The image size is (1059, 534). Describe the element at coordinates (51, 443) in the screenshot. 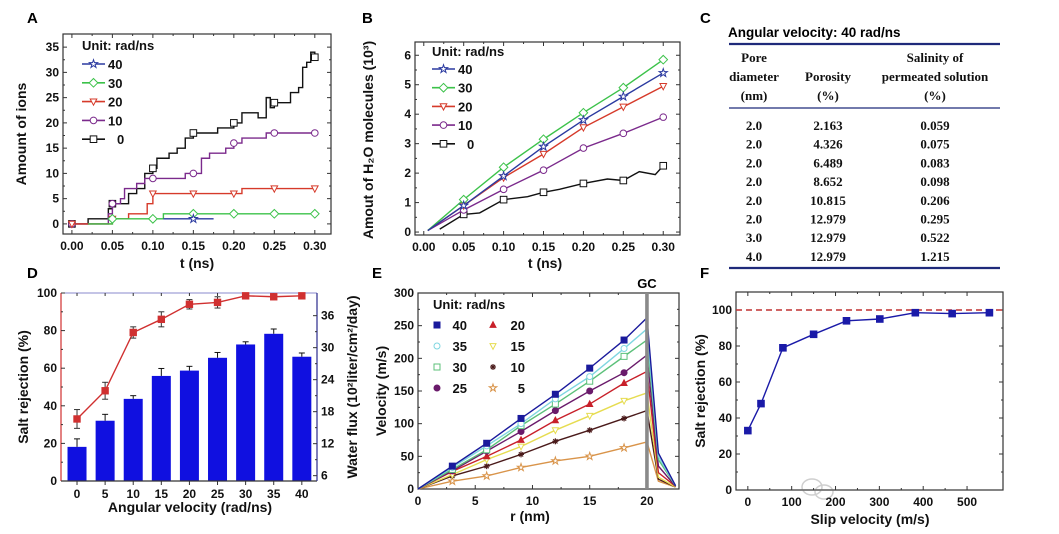

I see `panel-d-y-tick-label: 20` at that location.